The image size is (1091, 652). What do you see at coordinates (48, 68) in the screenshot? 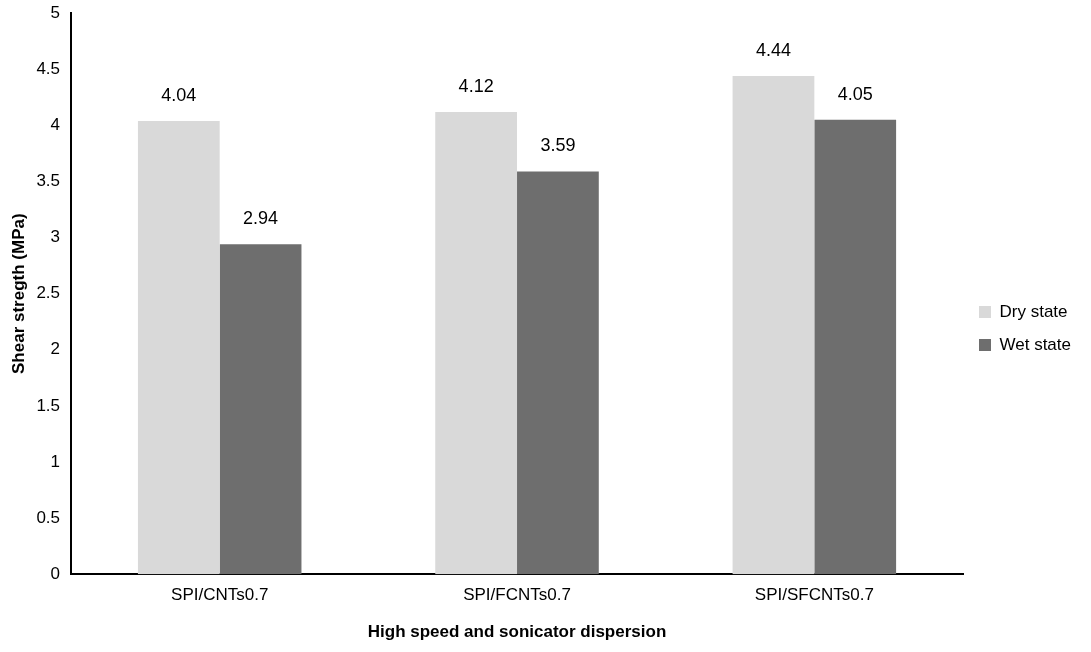
I see `y-tick-label: 4.5` at bounding box center [48, 68].